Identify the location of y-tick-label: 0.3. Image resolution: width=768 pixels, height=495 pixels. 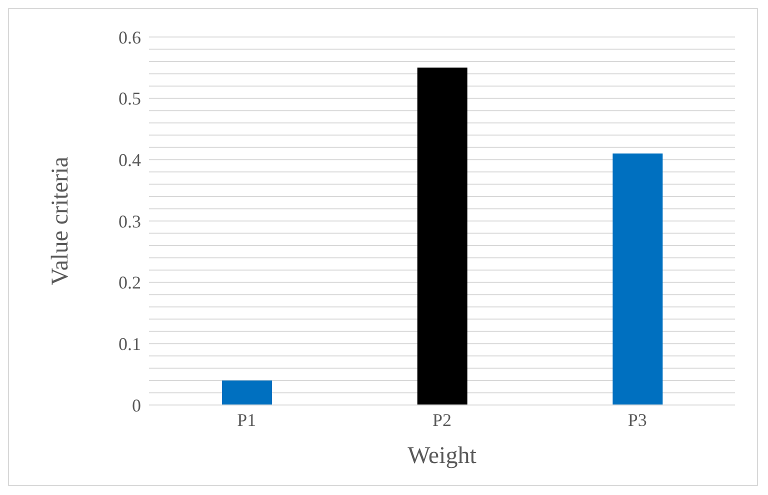
(129, 221).